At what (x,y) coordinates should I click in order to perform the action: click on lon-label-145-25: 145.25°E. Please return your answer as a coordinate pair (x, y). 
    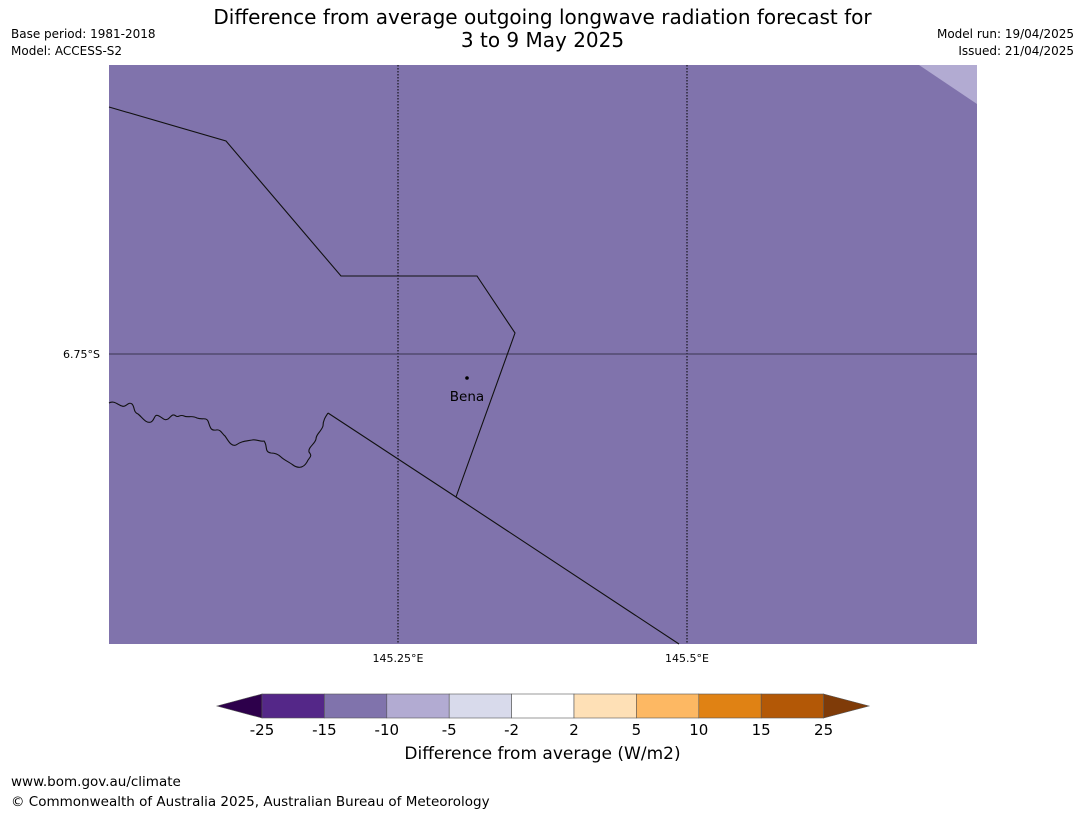
    Looking at the image, I should click on (398, 658).